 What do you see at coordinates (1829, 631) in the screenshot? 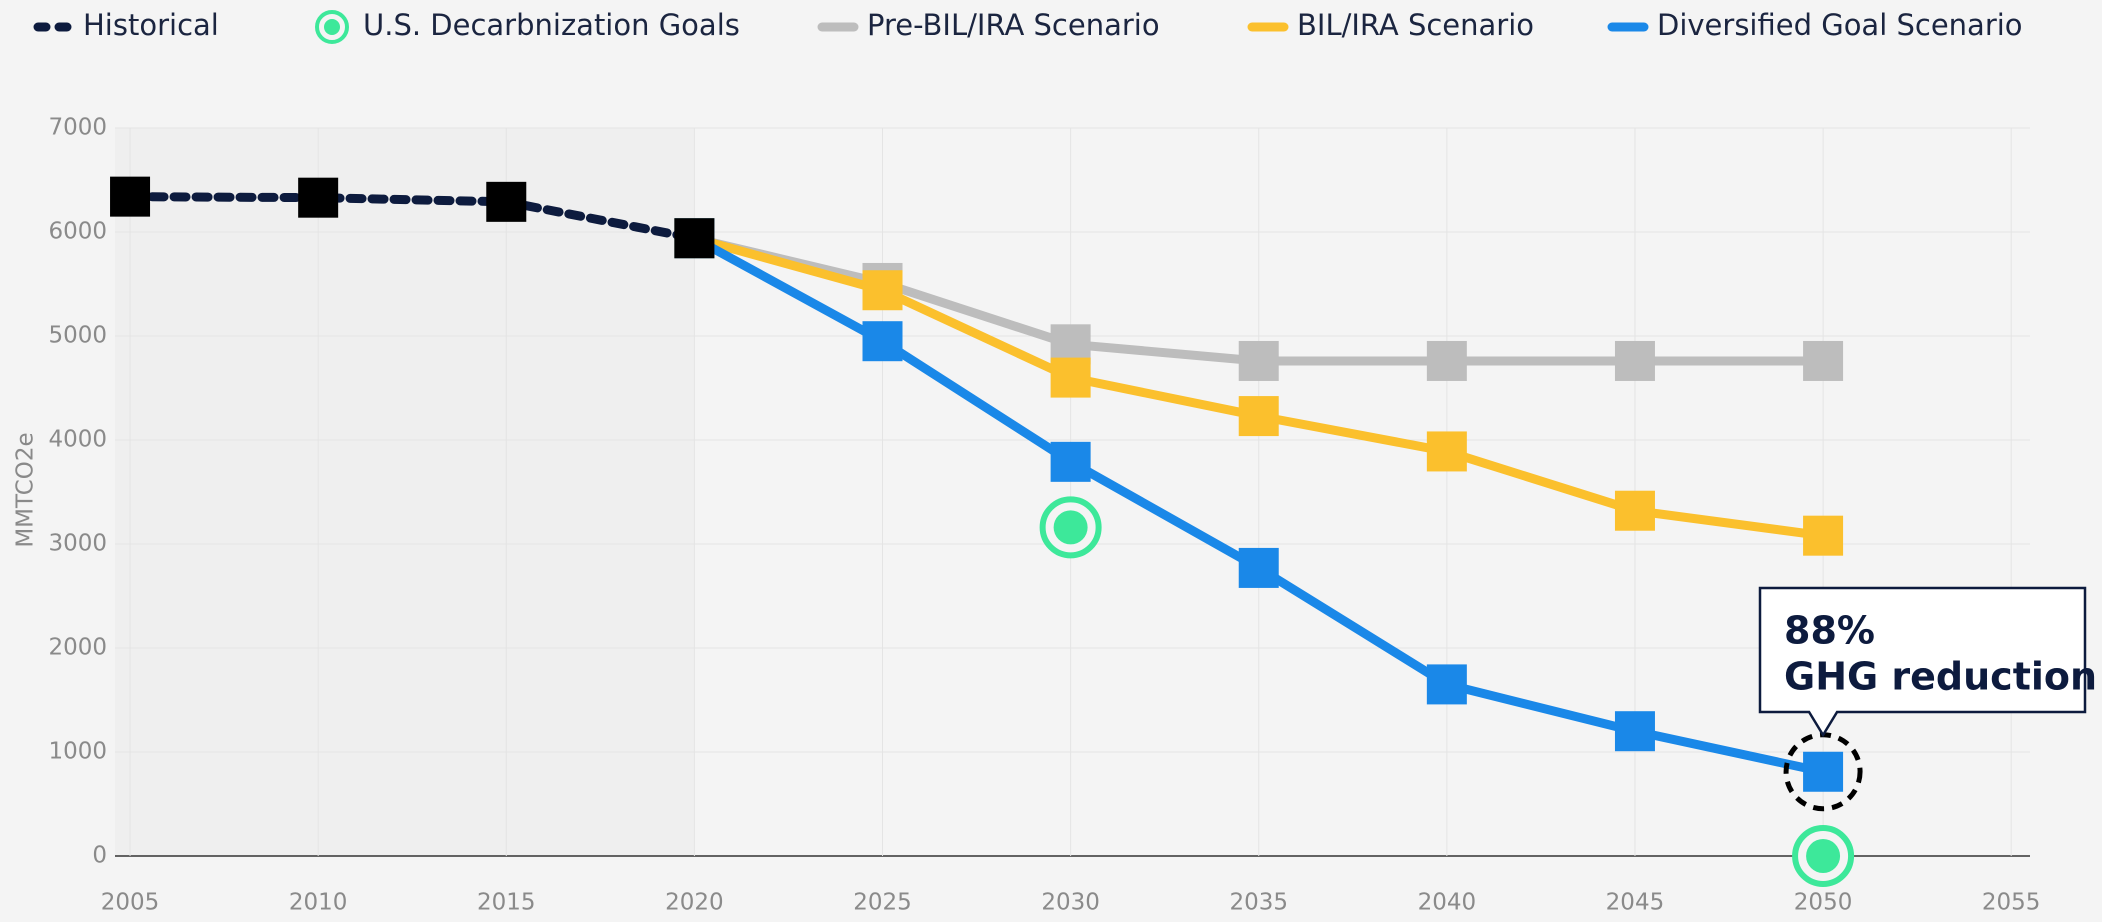
I see `annotation-text: 88%` at bounding box center [1829, 631].